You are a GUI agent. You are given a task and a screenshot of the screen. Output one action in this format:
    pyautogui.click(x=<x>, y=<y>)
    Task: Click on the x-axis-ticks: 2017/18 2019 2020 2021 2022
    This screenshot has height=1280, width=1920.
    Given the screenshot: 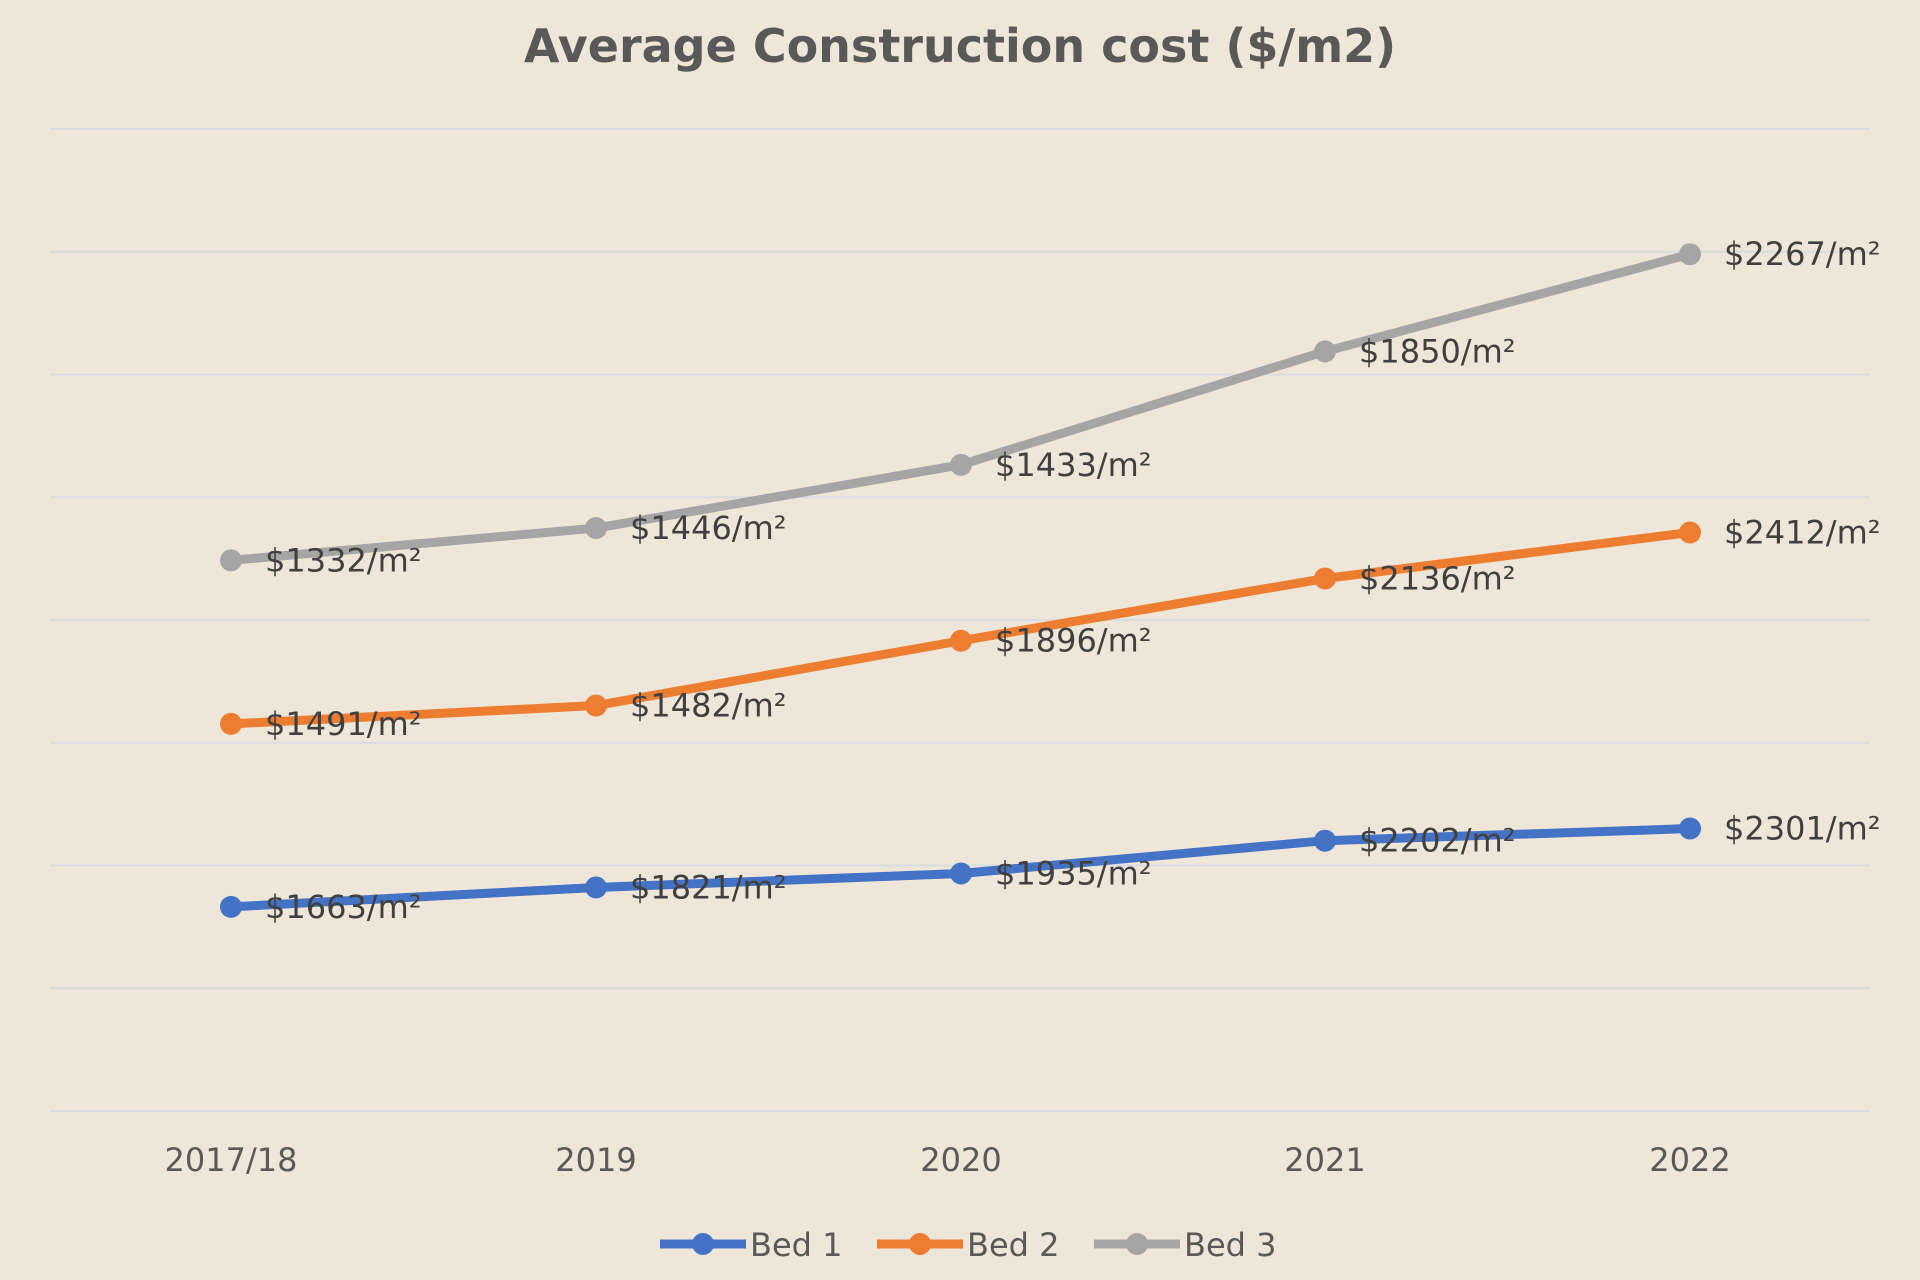 What is the action you would take?
    pyautogui.click(x=948, y=1160)
    